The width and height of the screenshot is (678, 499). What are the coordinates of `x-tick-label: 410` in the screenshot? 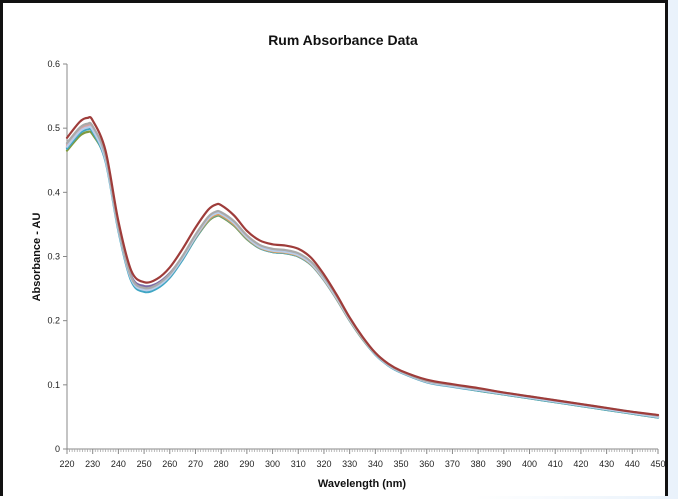 It's located at (555, 464).